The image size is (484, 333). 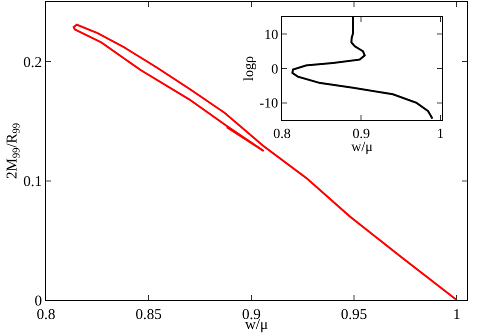 I want to click on y-tick-label: -10, so click(x=269, y=104).